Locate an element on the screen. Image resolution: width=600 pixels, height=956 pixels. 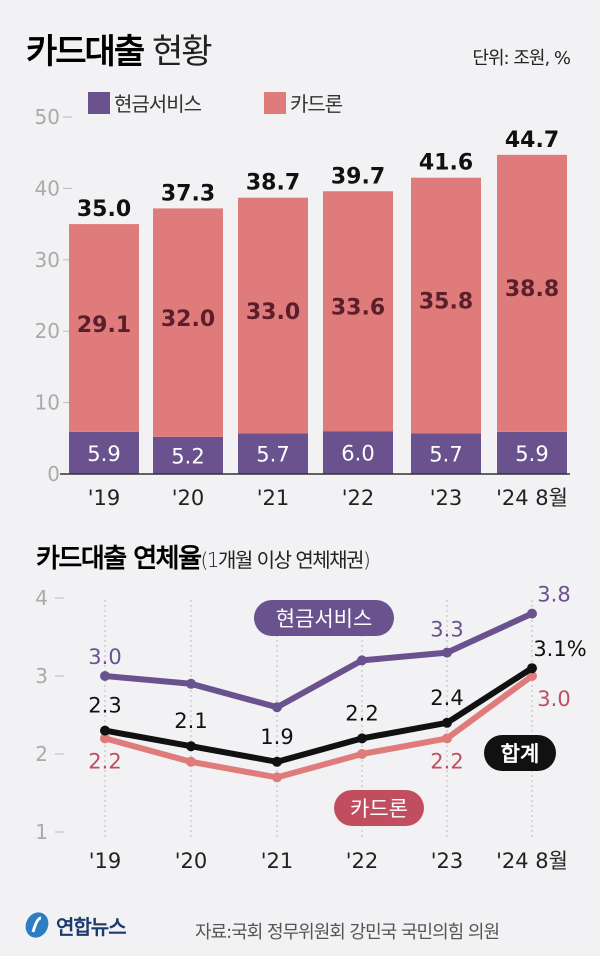
legend-label: 카드론 is located at coordinates (316, 104).